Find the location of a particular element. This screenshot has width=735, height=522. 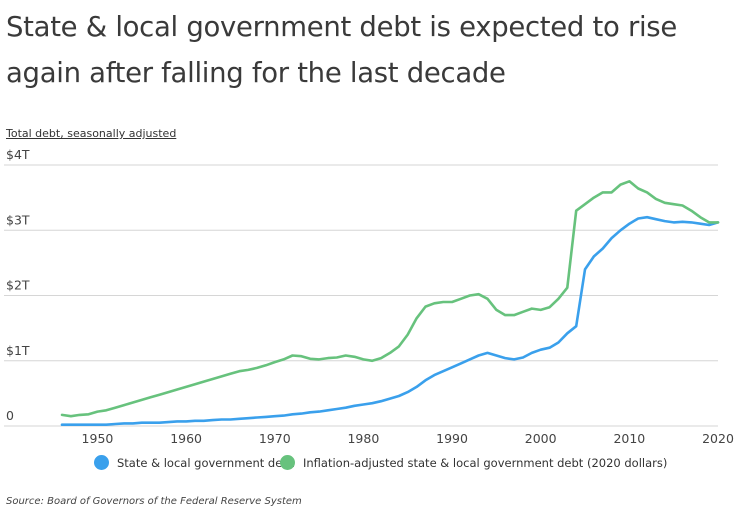

y-axis-ticks: 0 $1T $2T $3T $4T is located at coordinates (18, 285).